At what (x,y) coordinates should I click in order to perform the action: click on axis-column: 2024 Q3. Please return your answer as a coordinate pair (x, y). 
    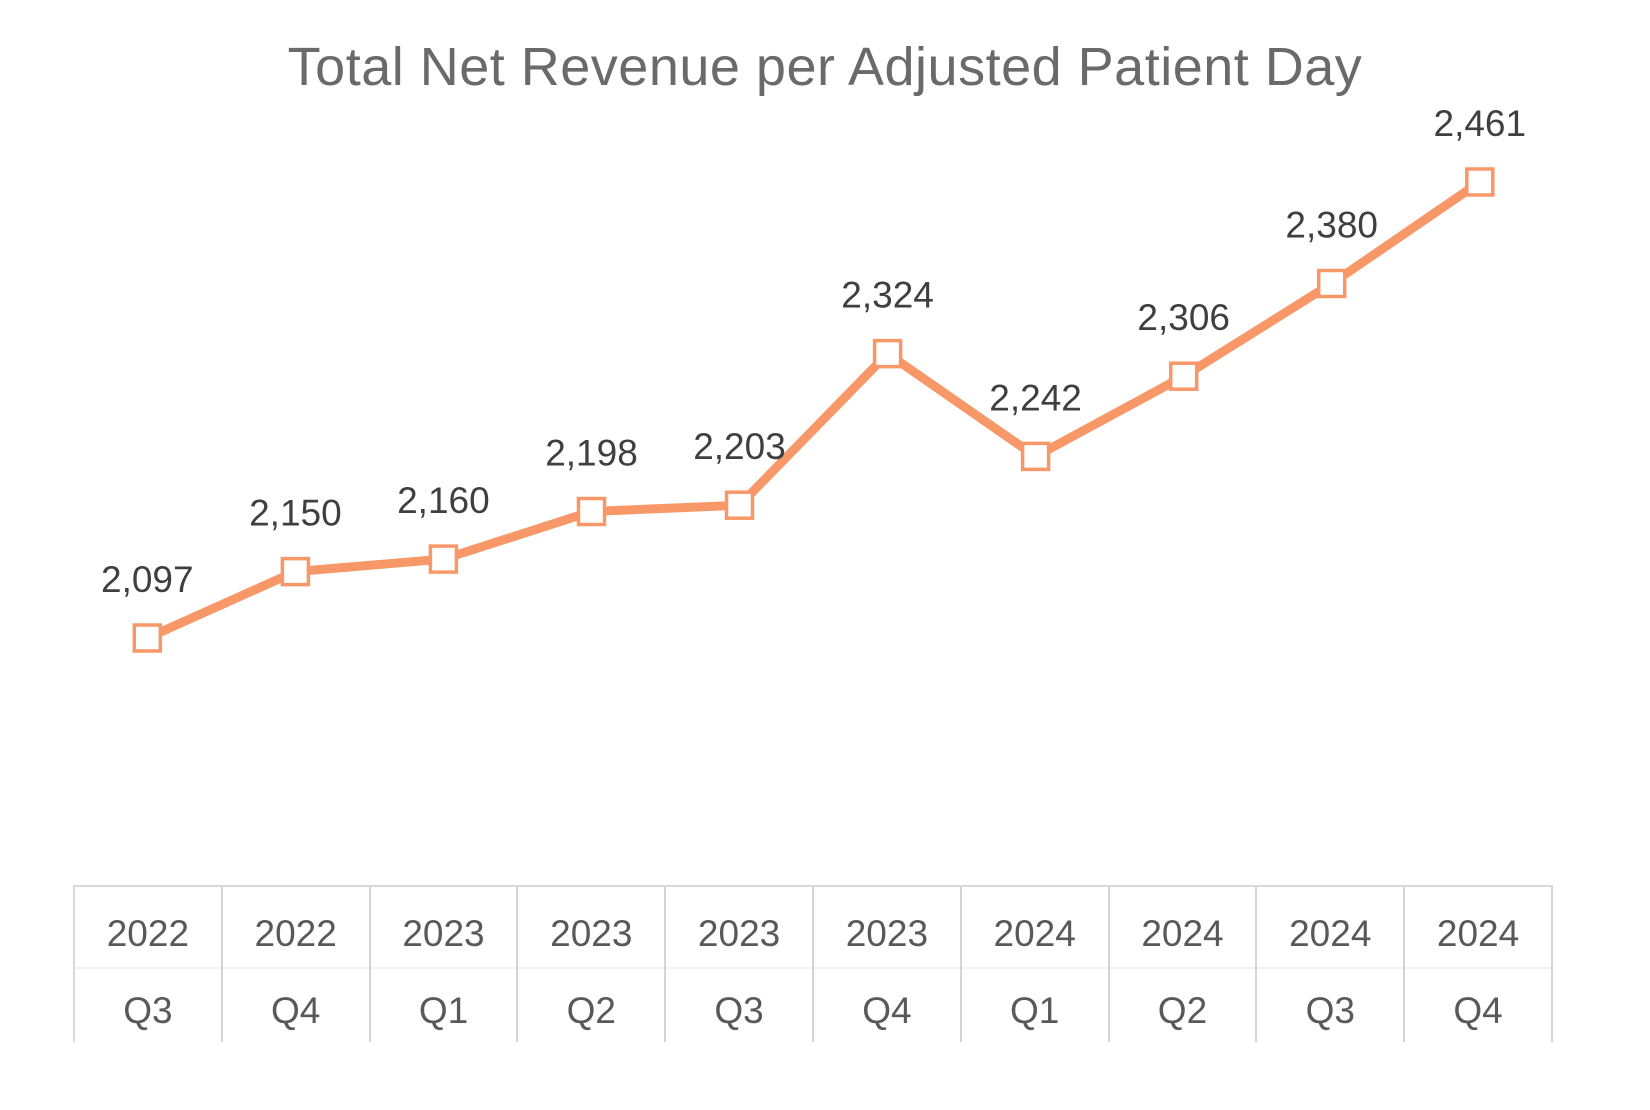
    Looking at the image, I should click on (1331, 964).